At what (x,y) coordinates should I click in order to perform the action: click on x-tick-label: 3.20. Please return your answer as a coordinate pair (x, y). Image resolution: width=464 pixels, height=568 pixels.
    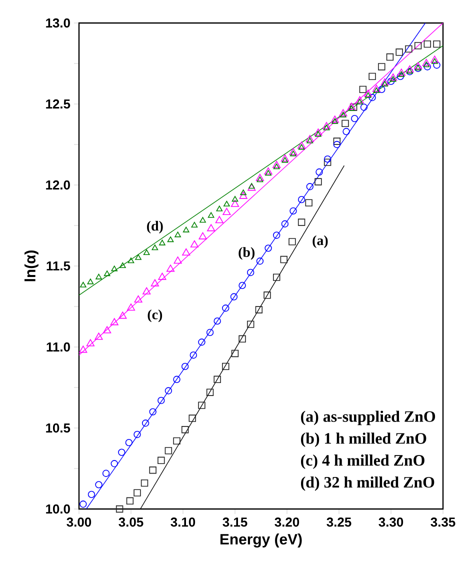
    Looking at the image, I should click on (287, 522).